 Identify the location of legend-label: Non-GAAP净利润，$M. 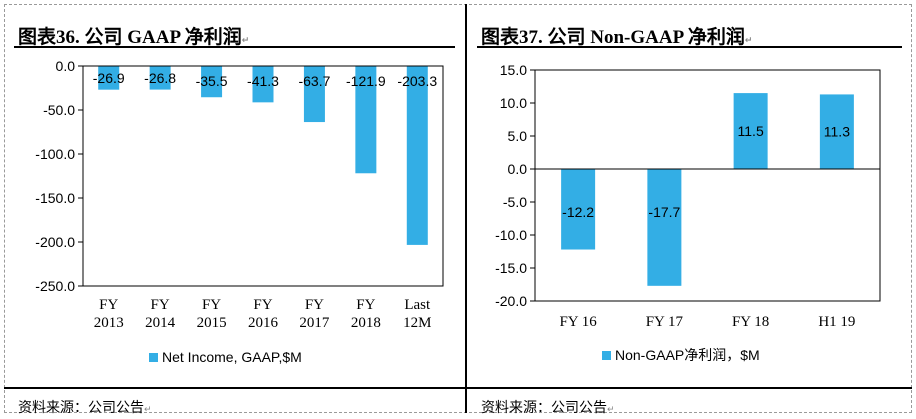
(687, 355).